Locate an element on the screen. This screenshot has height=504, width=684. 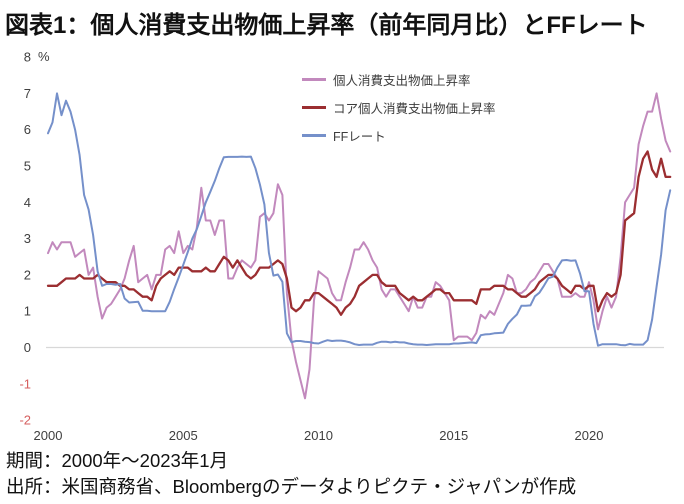
x-tick-label: 2010 is located at coordinates (318, 435).